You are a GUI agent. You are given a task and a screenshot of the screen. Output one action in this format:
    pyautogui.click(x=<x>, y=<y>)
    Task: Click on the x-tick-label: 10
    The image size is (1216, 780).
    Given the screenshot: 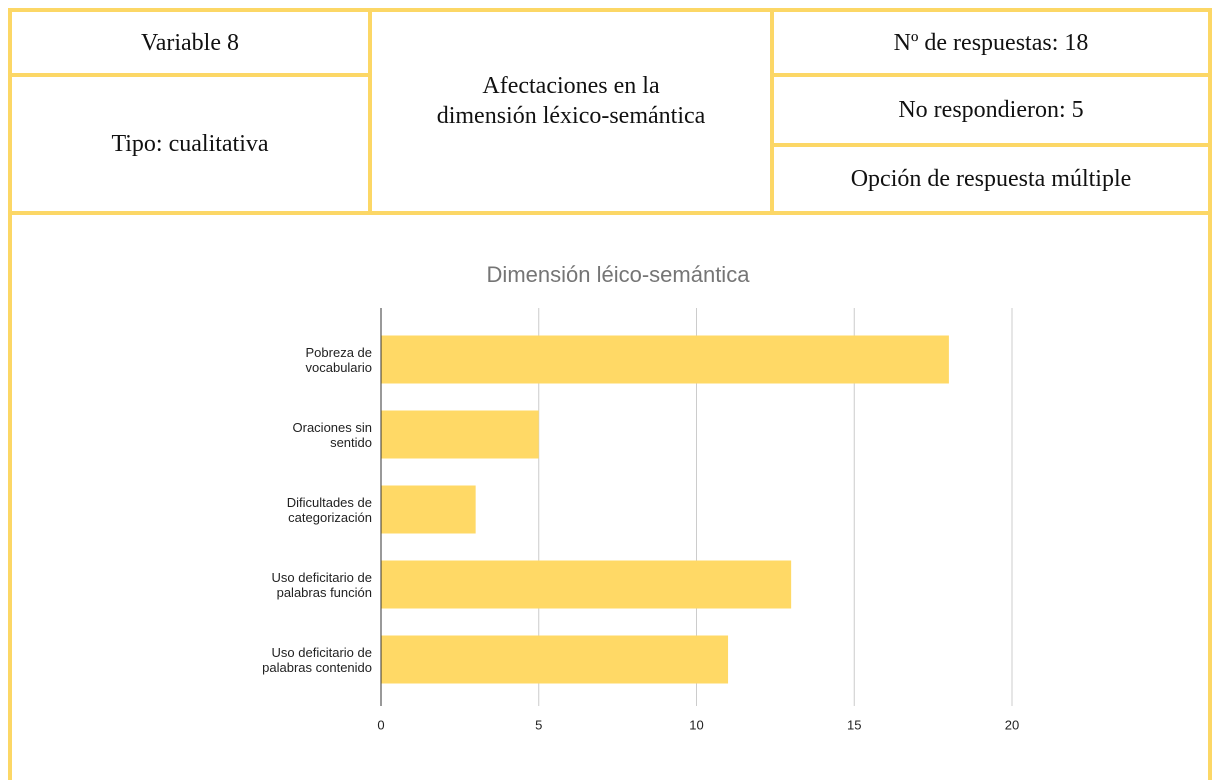 What is the action you would take?
    pyautogui.click(x=696, y=724)
    